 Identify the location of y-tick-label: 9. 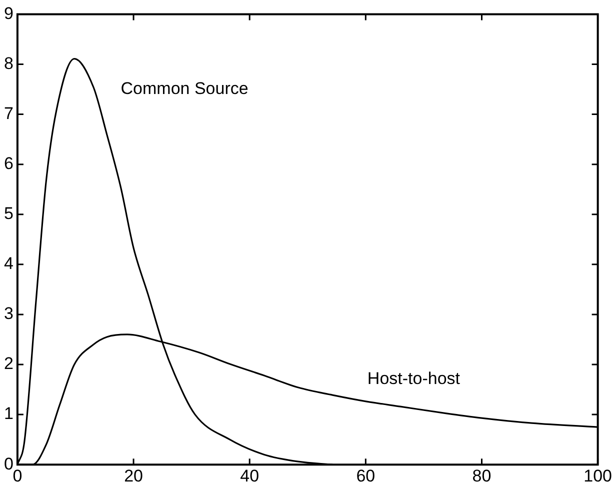
(9, 13).